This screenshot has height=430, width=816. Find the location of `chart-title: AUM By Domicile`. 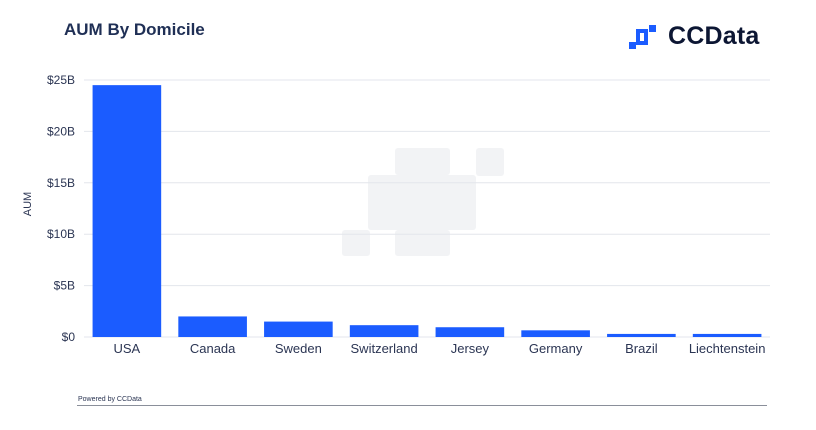

chart-title: AUM By Domicile is located at coordinates (134, 29).